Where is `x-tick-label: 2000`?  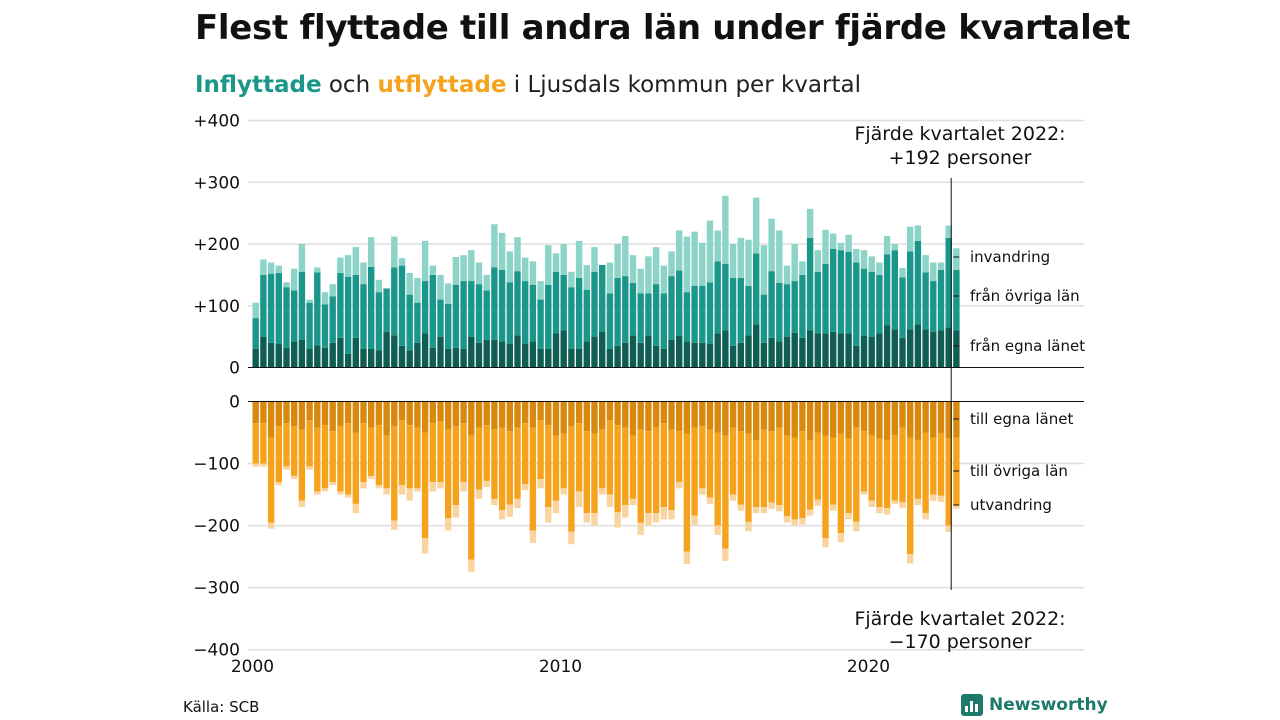 x-tick-label: 2000 is located at coordinates (252, 667).